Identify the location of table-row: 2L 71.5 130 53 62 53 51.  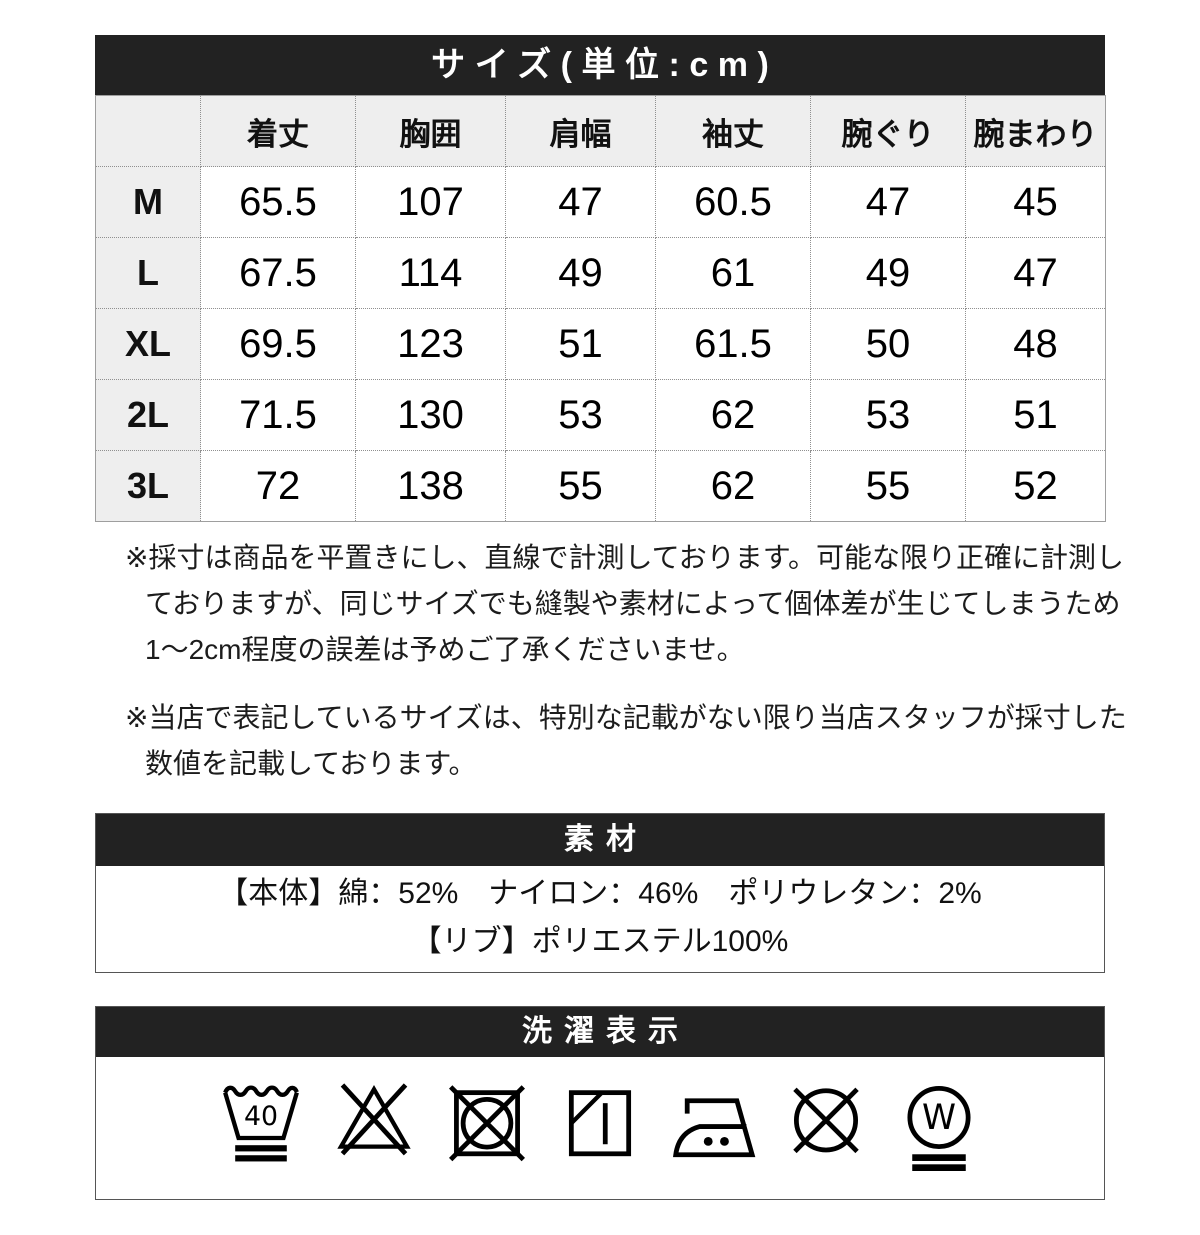
(600, 415).